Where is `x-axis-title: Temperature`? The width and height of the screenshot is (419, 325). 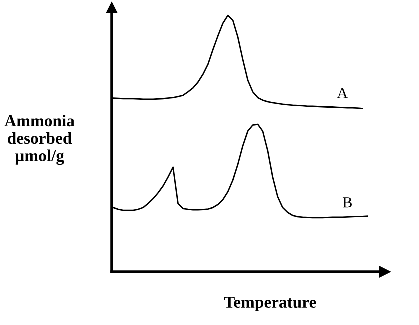
x-axis-title: Temperature is located at coordinates (270, 304).